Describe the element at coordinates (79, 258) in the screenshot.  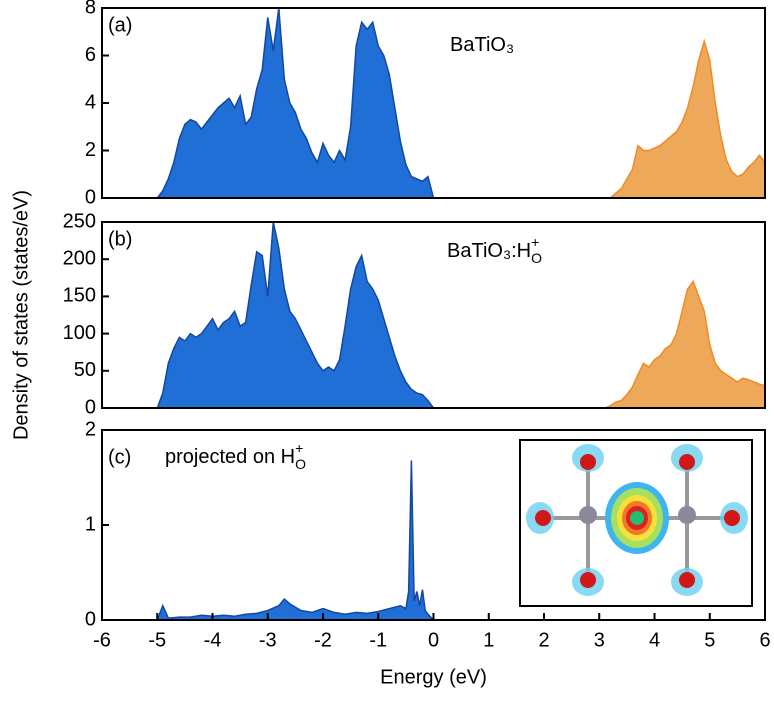
I see `y-tick-label: 200` at that location.